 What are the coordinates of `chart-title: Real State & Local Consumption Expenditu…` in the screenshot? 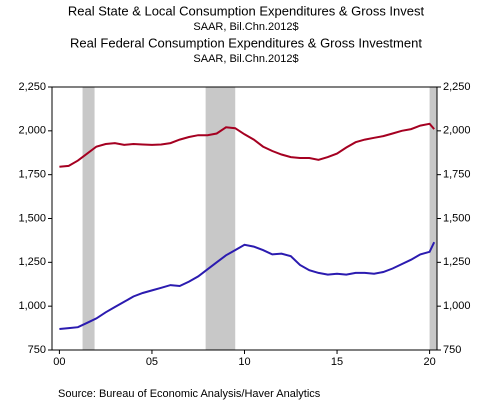 It's located at (246, 10).